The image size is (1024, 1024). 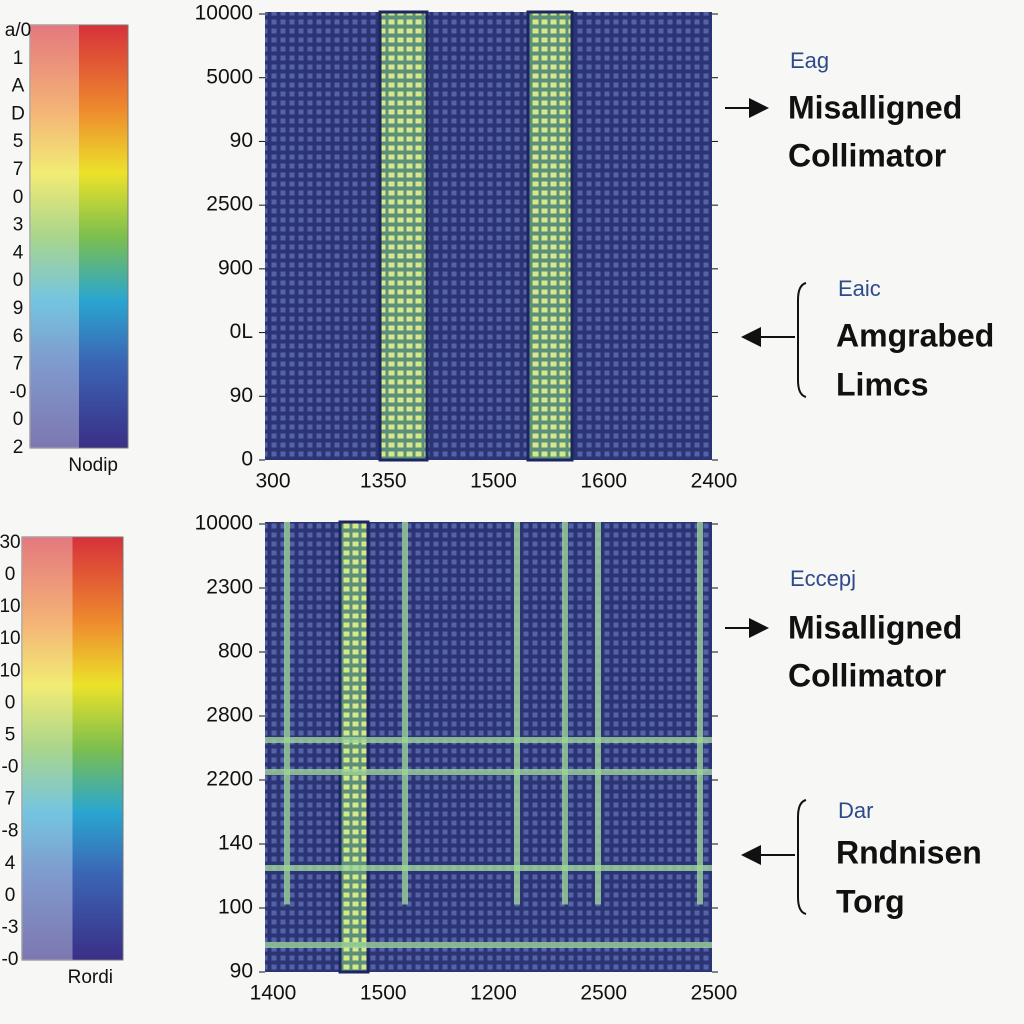 What do you see at coordinates (18, 86) in the screenshot?
I see `colorbar-label: A` at bounding box center [18, 86].